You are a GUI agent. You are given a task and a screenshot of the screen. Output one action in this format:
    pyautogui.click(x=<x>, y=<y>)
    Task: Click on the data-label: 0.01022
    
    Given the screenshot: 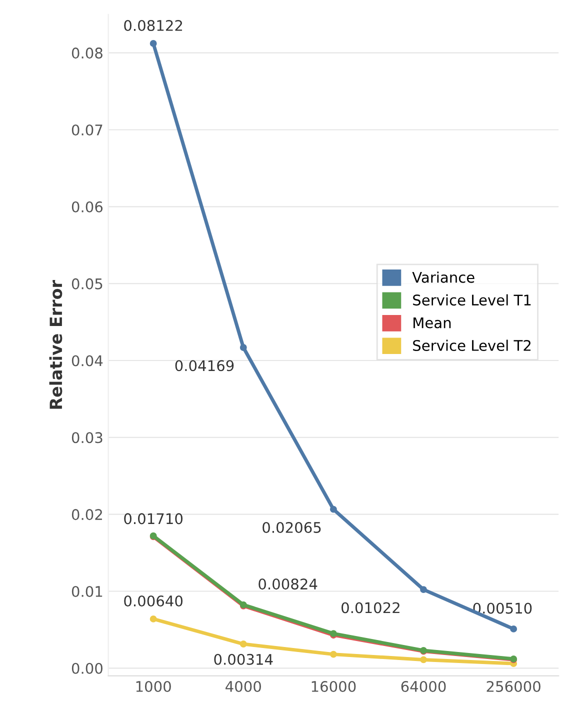 What is the action you would take?
    pyautogui.click(x=371, y=608)
    